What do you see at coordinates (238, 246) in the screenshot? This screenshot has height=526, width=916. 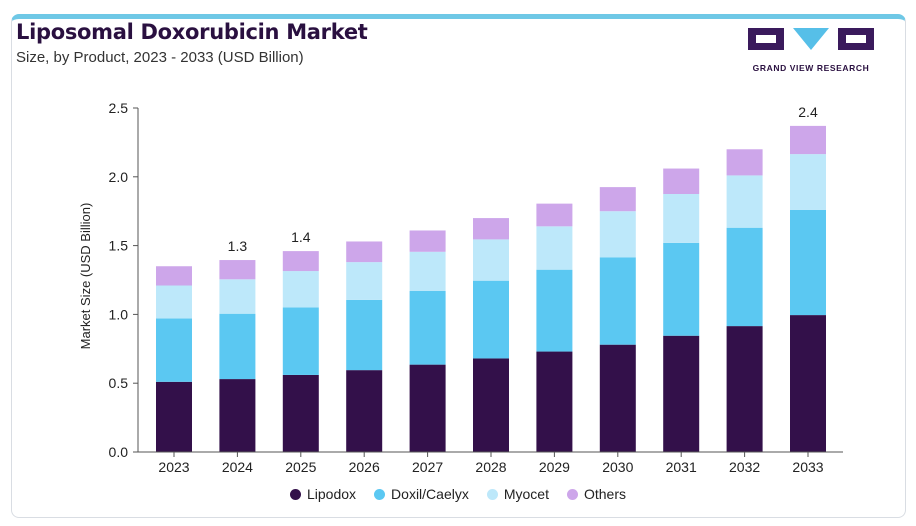 I see `data-label-2024: 1.3` at bounding box center [238, 246].